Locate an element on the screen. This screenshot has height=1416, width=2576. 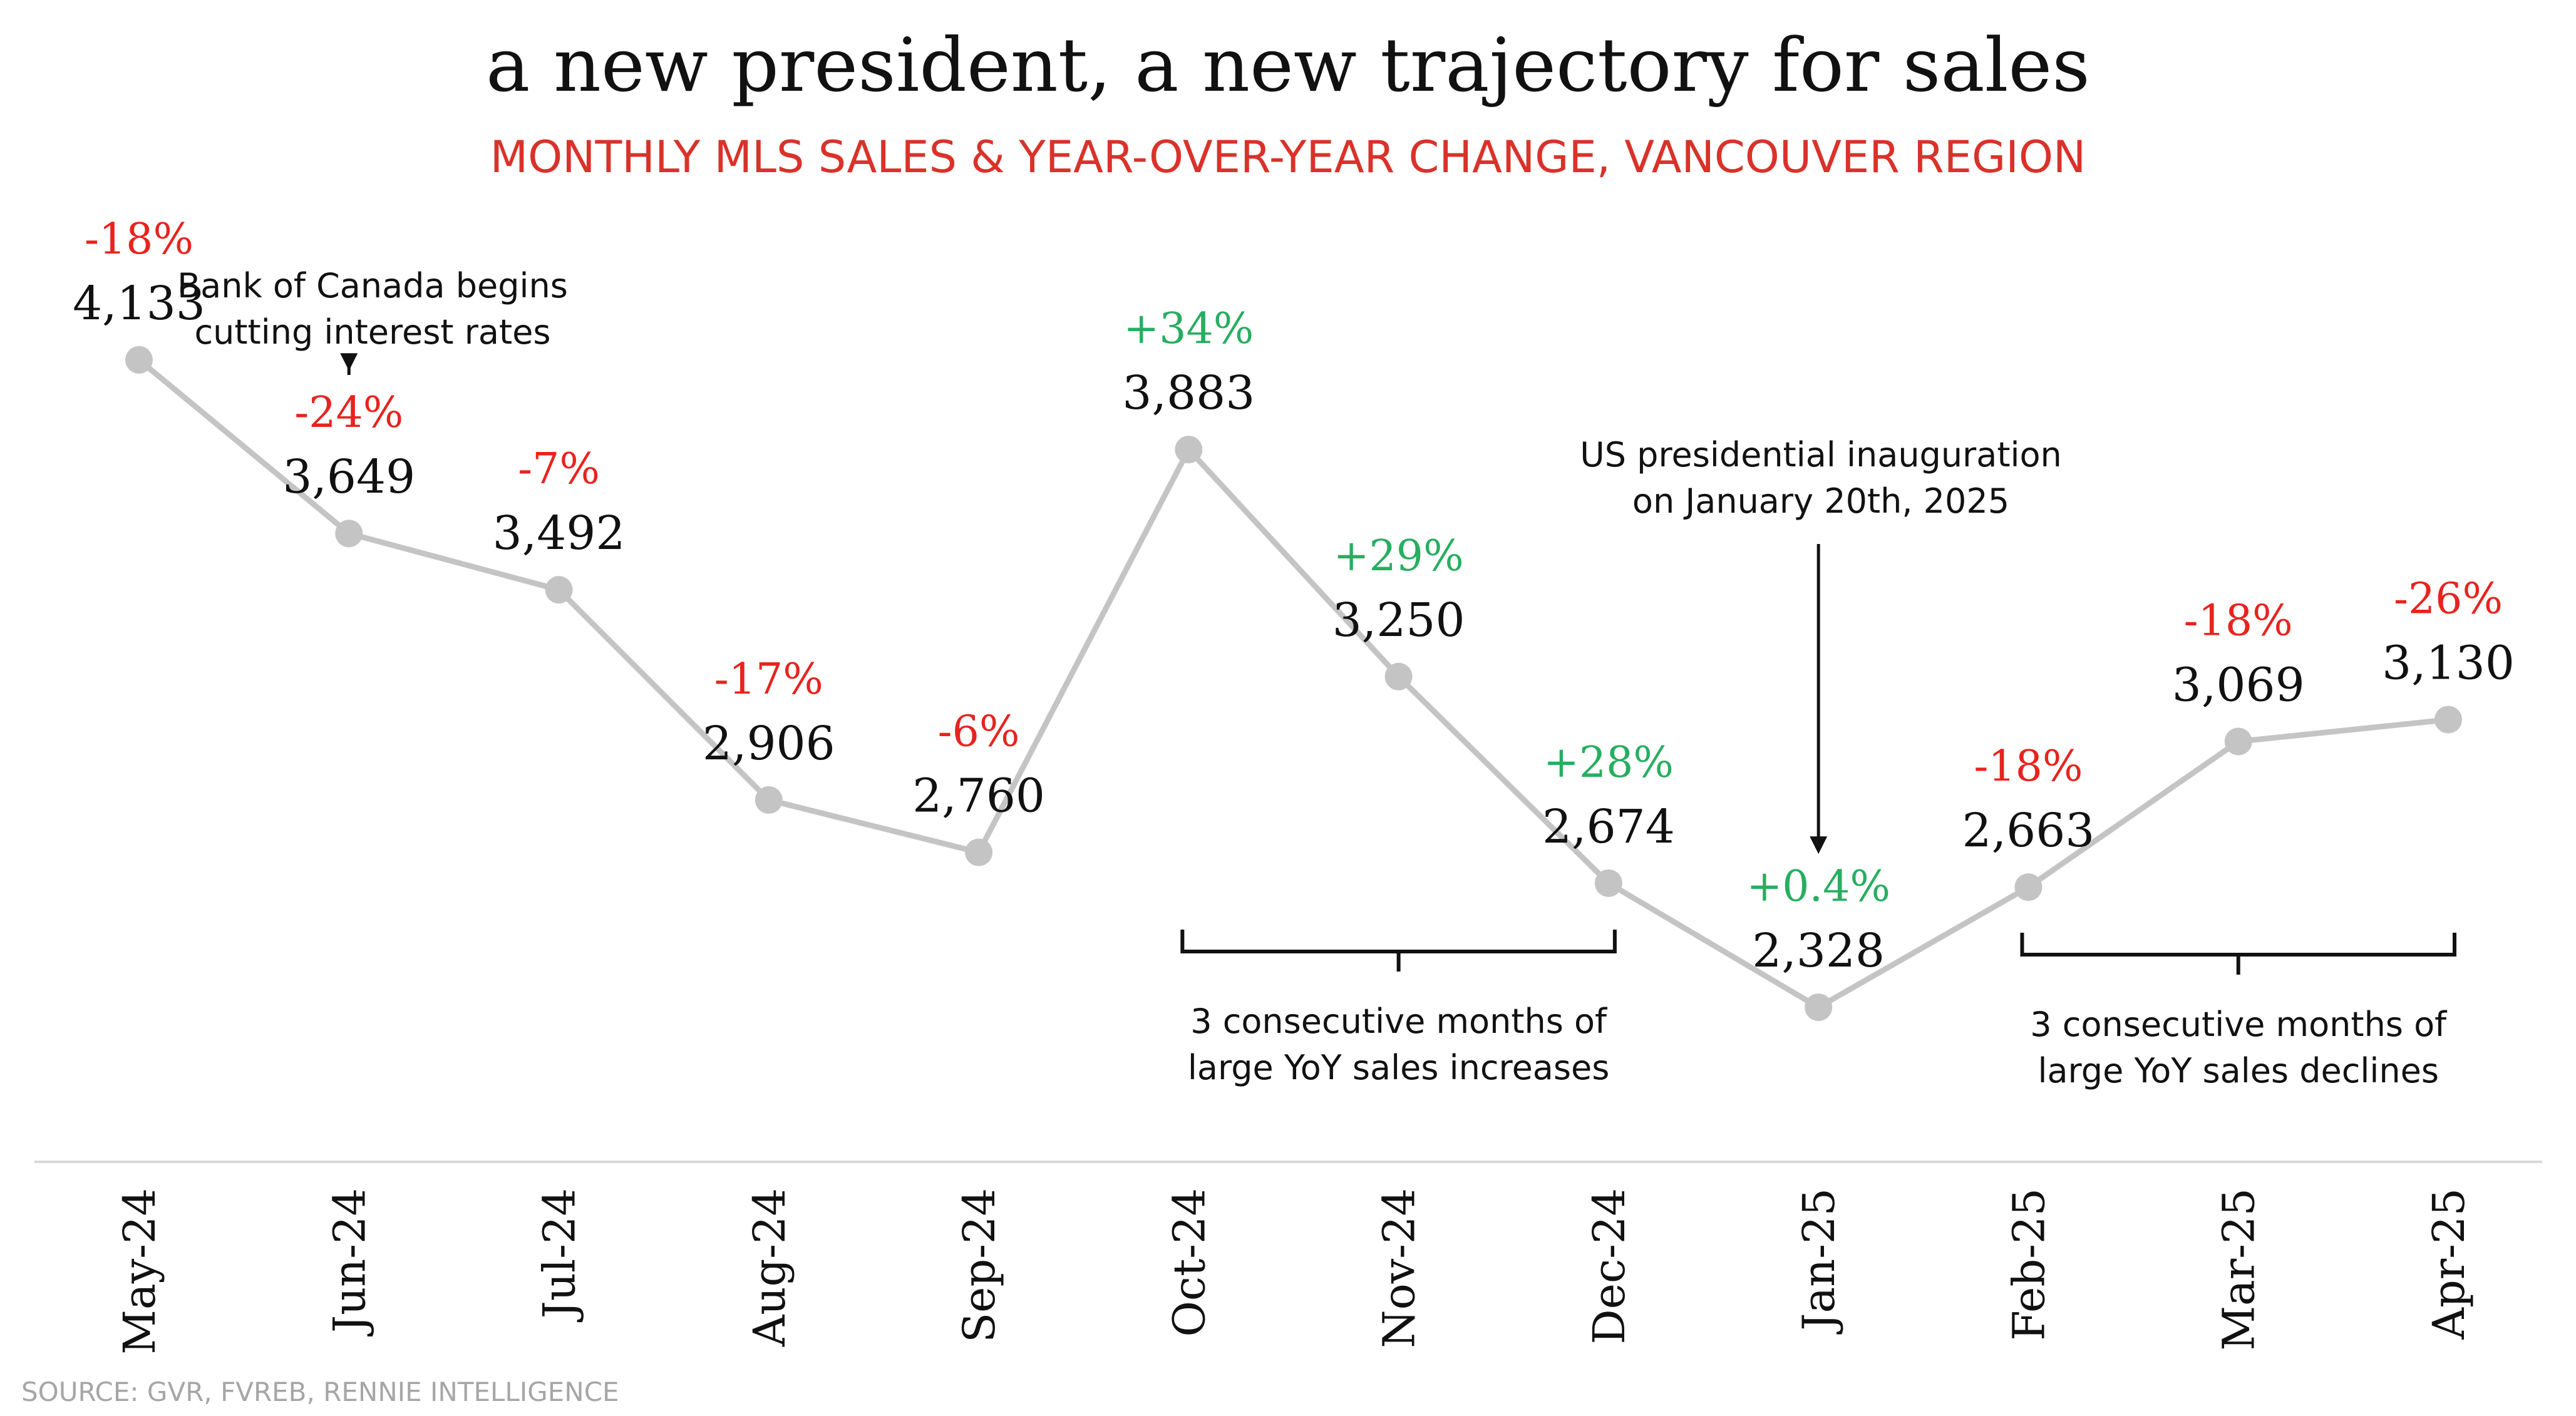
annotation-text-line: cutting interest rates is located at coordinates (372, 332).